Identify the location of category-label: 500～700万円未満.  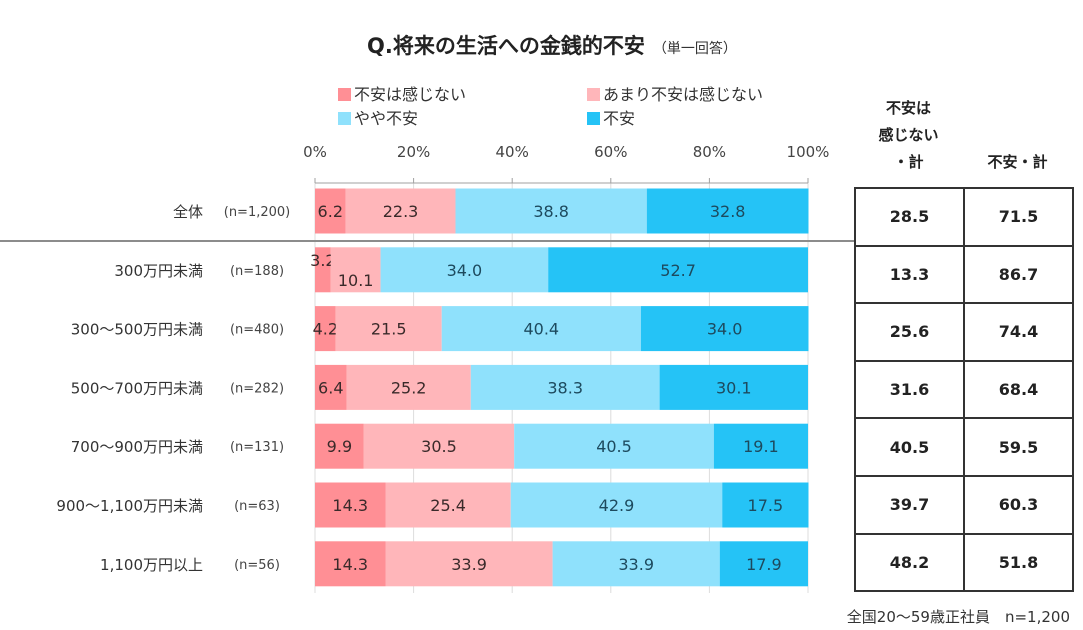
(137, 388).